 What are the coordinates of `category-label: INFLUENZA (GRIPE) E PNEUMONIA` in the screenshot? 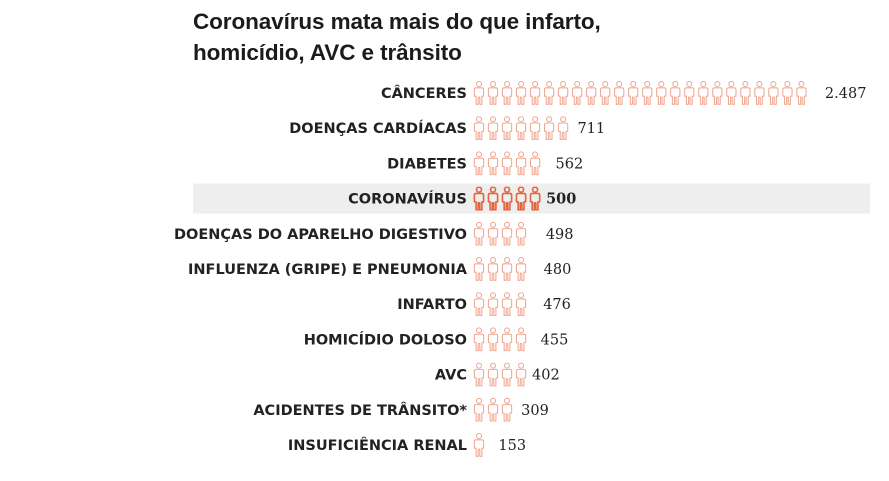 It's located at (328, 270).